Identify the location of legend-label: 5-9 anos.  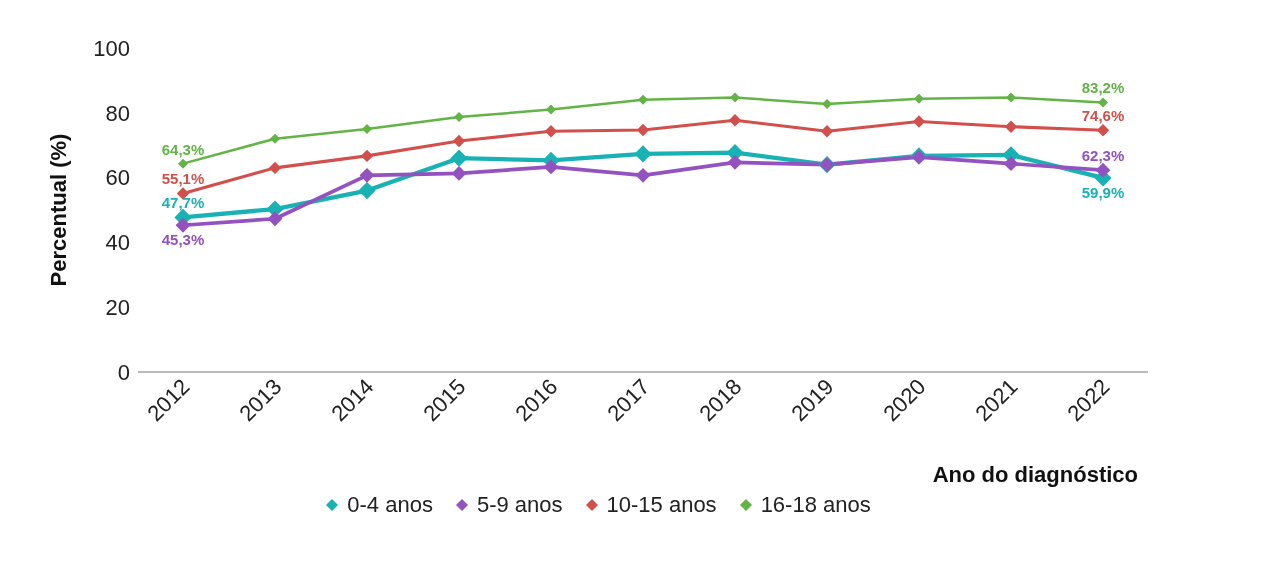
(519, 505).